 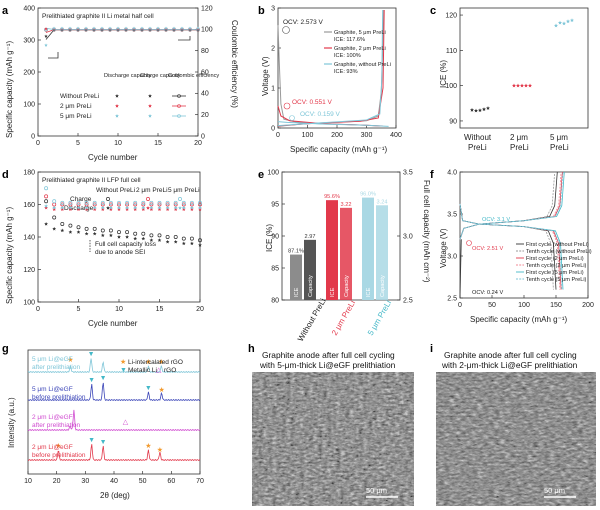 I want to click on chart-d-ytick-label-2: 140, so click(x=29, y=237).